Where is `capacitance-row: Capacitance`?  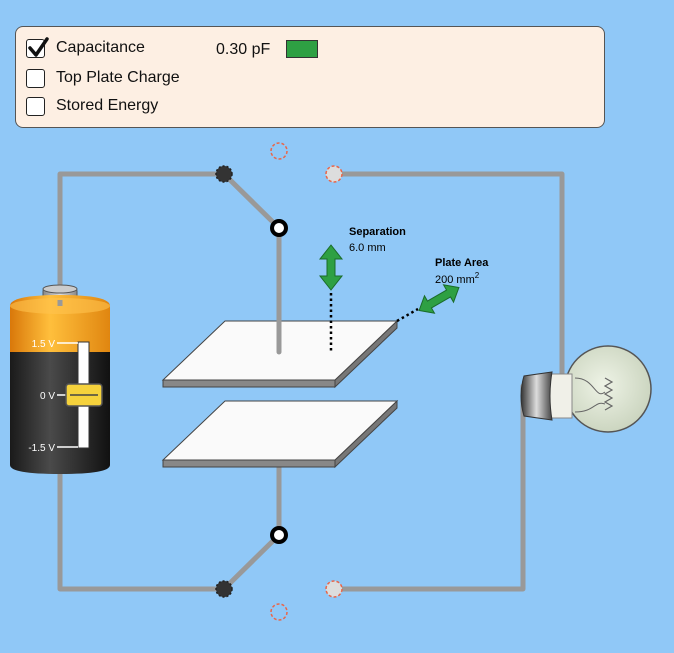
capacitance-row: Capacitance is located at coordinates (85, 47).